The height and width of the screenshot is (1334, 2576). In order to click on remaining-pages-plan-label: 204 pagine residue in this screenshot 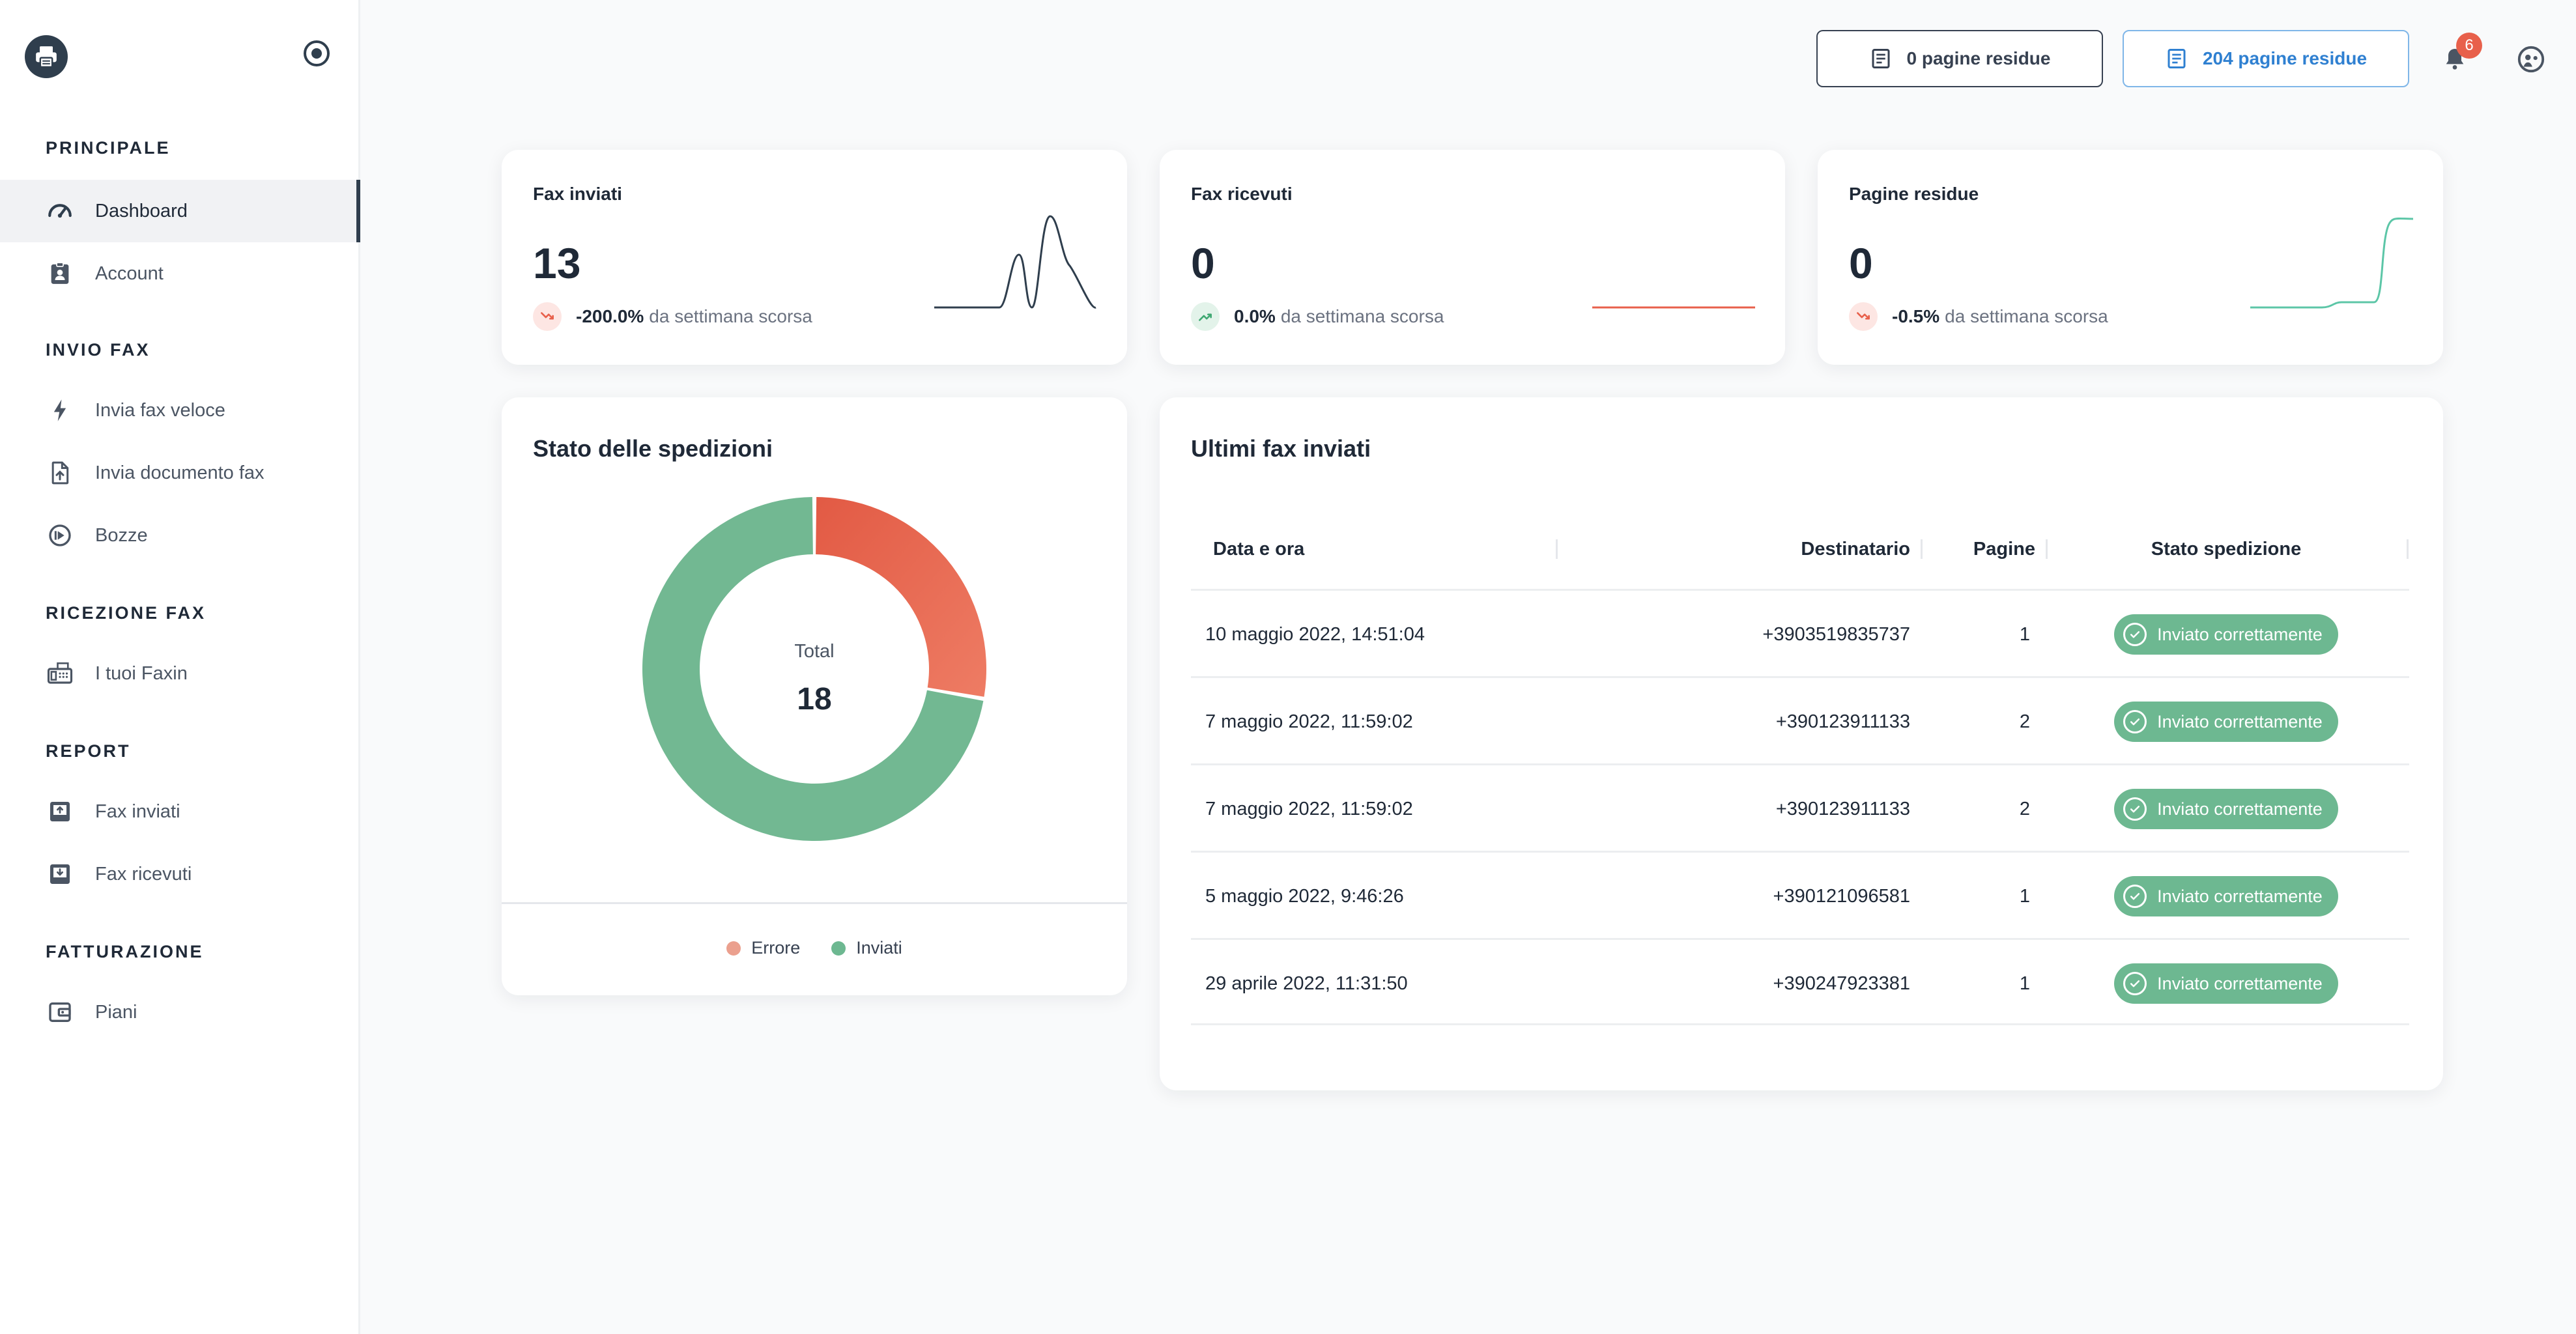, I will do `click(2285, 58)`.